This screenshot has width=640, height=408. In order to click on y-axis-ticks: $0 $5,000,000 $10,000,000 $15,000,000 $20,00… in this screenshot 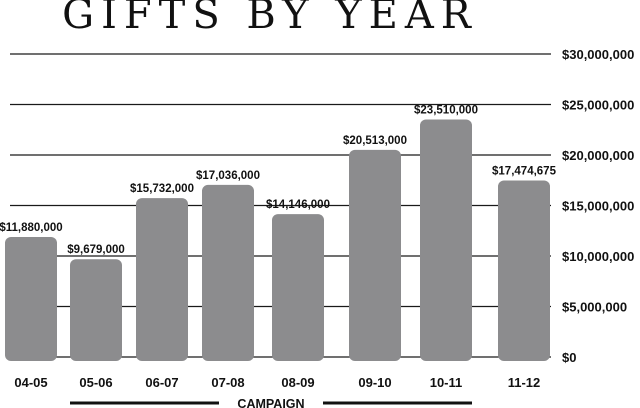, I will do `click(598, 206)`.